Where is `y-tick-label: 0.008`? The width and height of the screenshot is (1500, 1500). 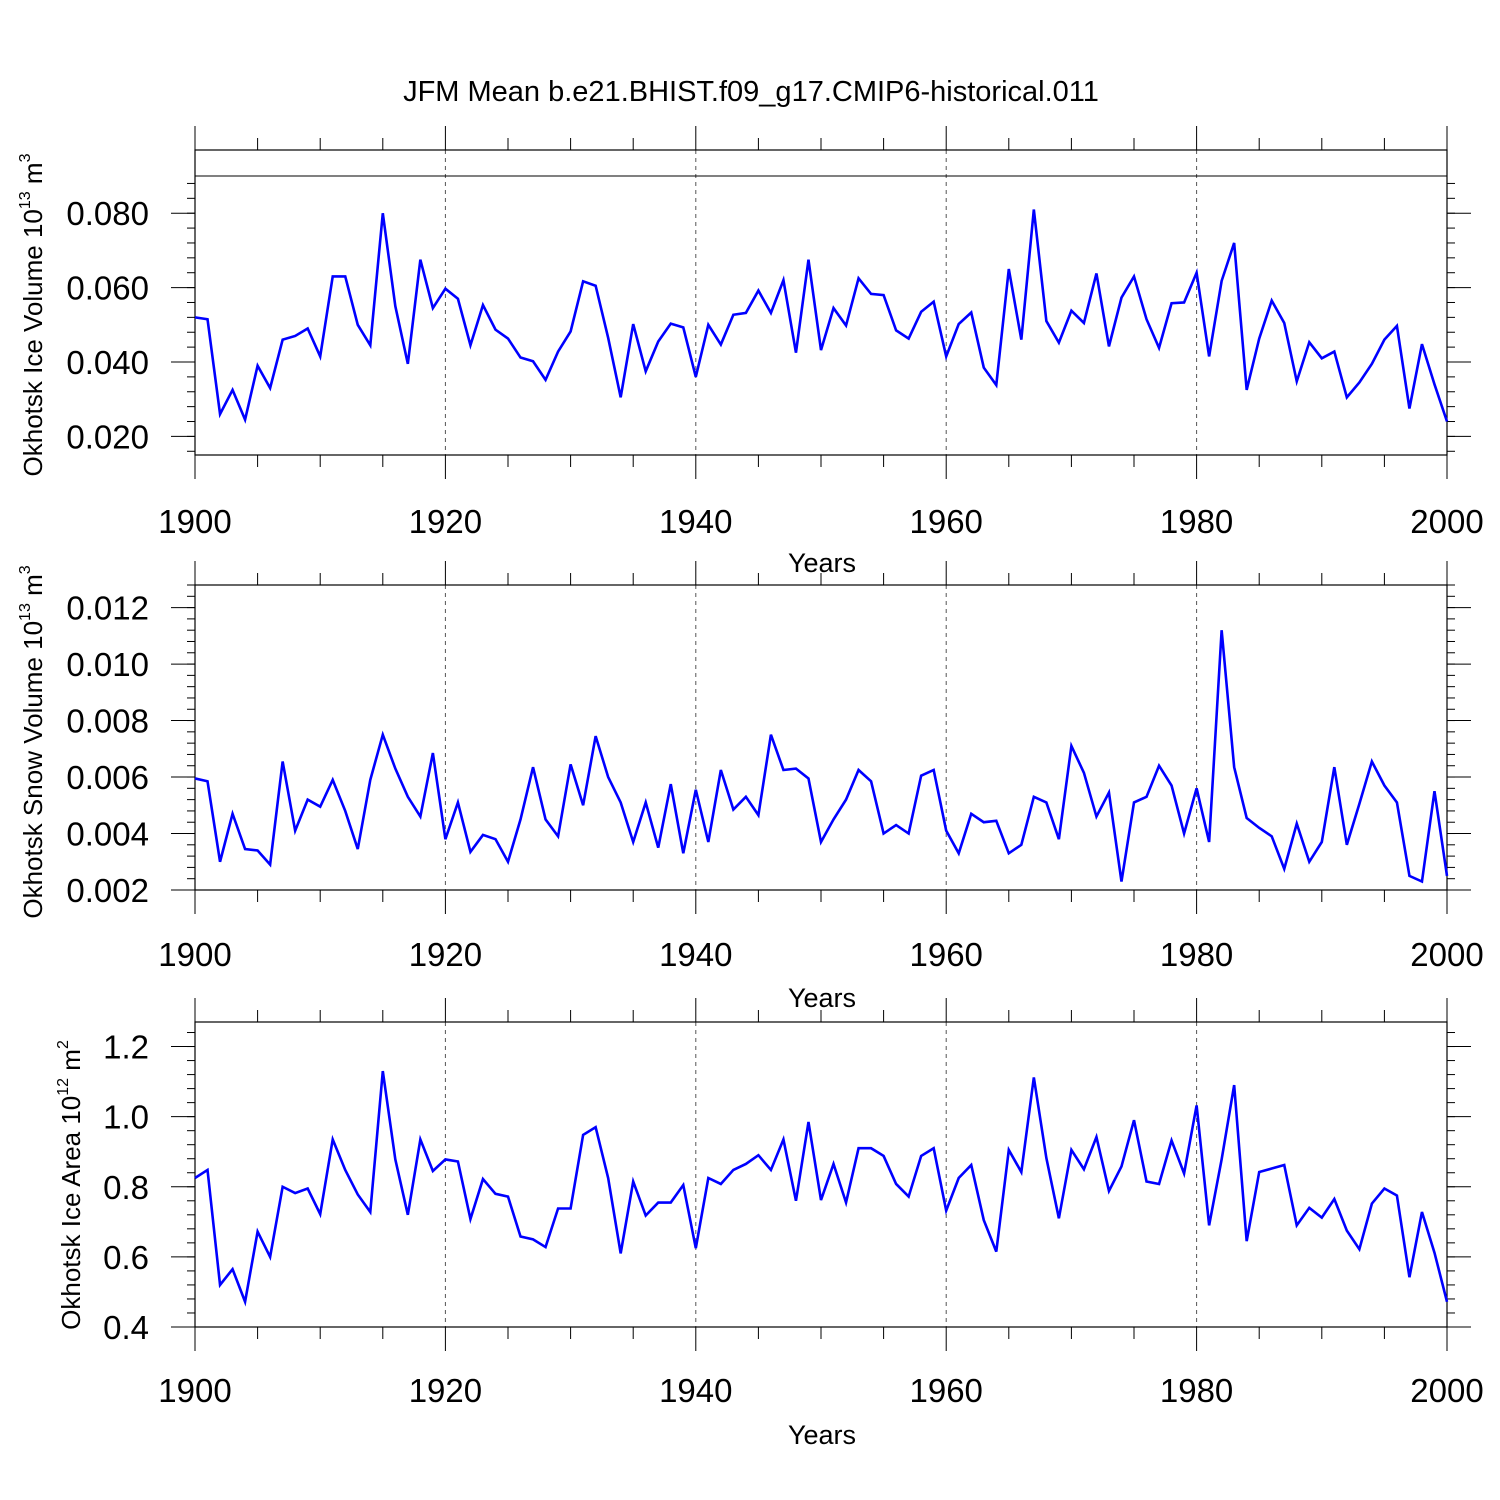 y-tick-label: 0.008 is located at coordinates (107, 721).